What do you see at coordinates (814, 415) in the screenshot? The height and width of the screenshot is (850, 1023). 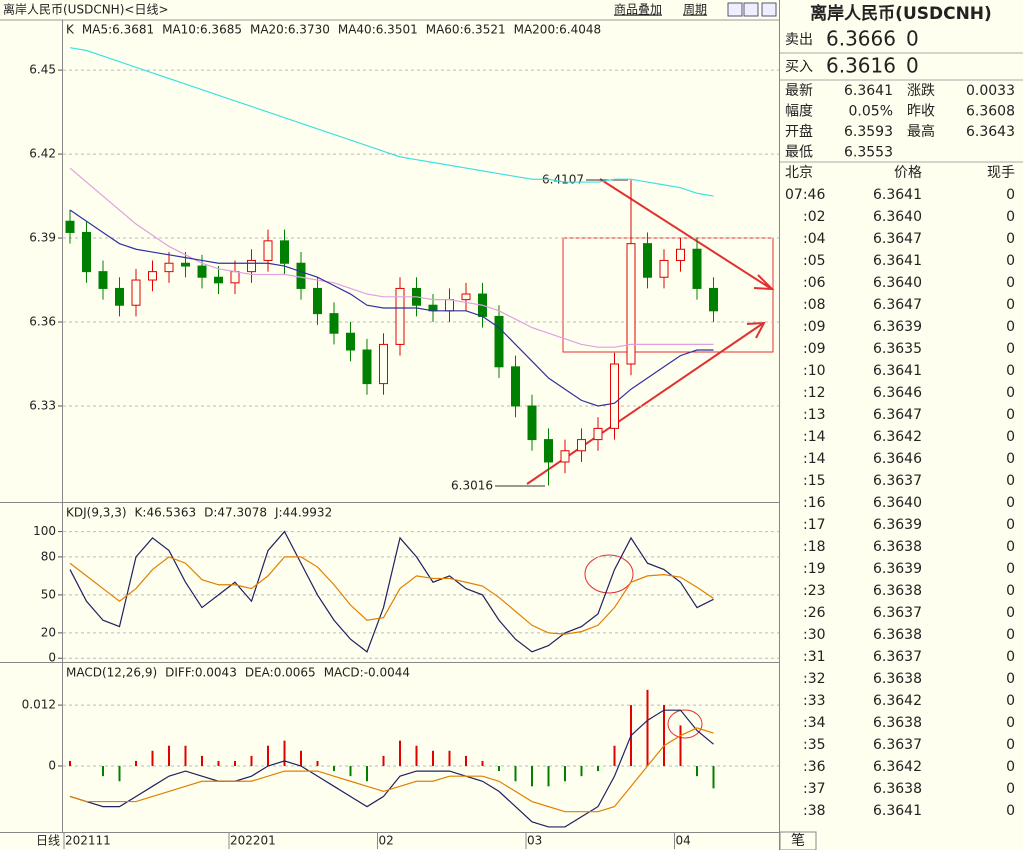 I see `table-cell: :13` at bounding box center [814, 415].